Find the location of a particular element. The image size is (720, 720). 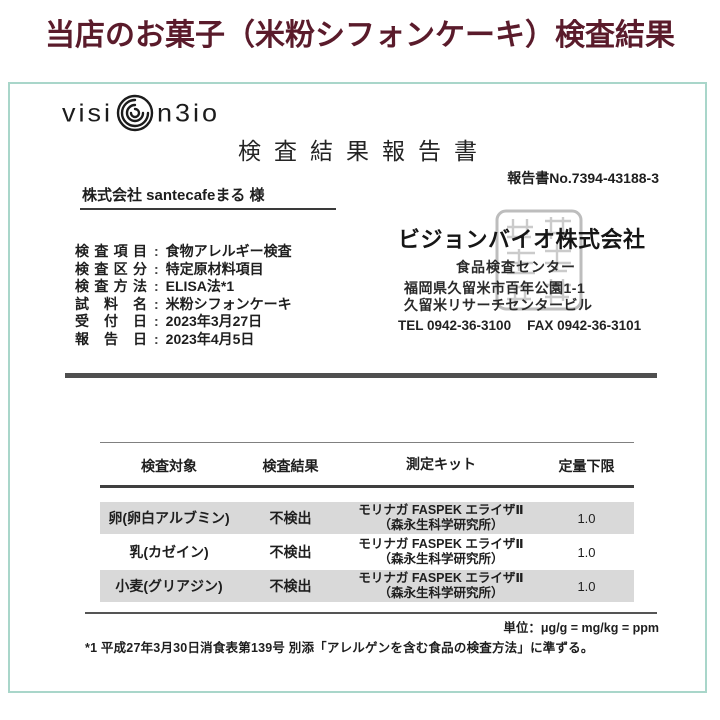

lab-name: ビジョンバイオ株式会社 is located at coordinates (522, 239).